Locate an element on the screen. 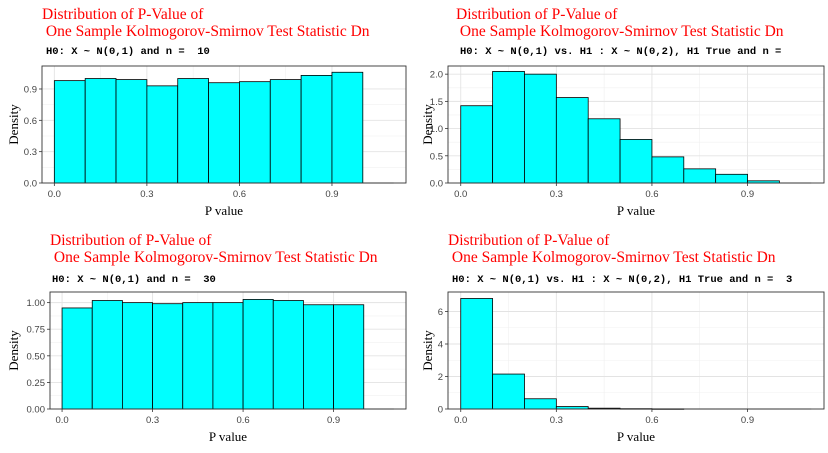 This screenshot has width=828, height=453. y-tick-label: 0.50 is located at coordinates (36, 356).